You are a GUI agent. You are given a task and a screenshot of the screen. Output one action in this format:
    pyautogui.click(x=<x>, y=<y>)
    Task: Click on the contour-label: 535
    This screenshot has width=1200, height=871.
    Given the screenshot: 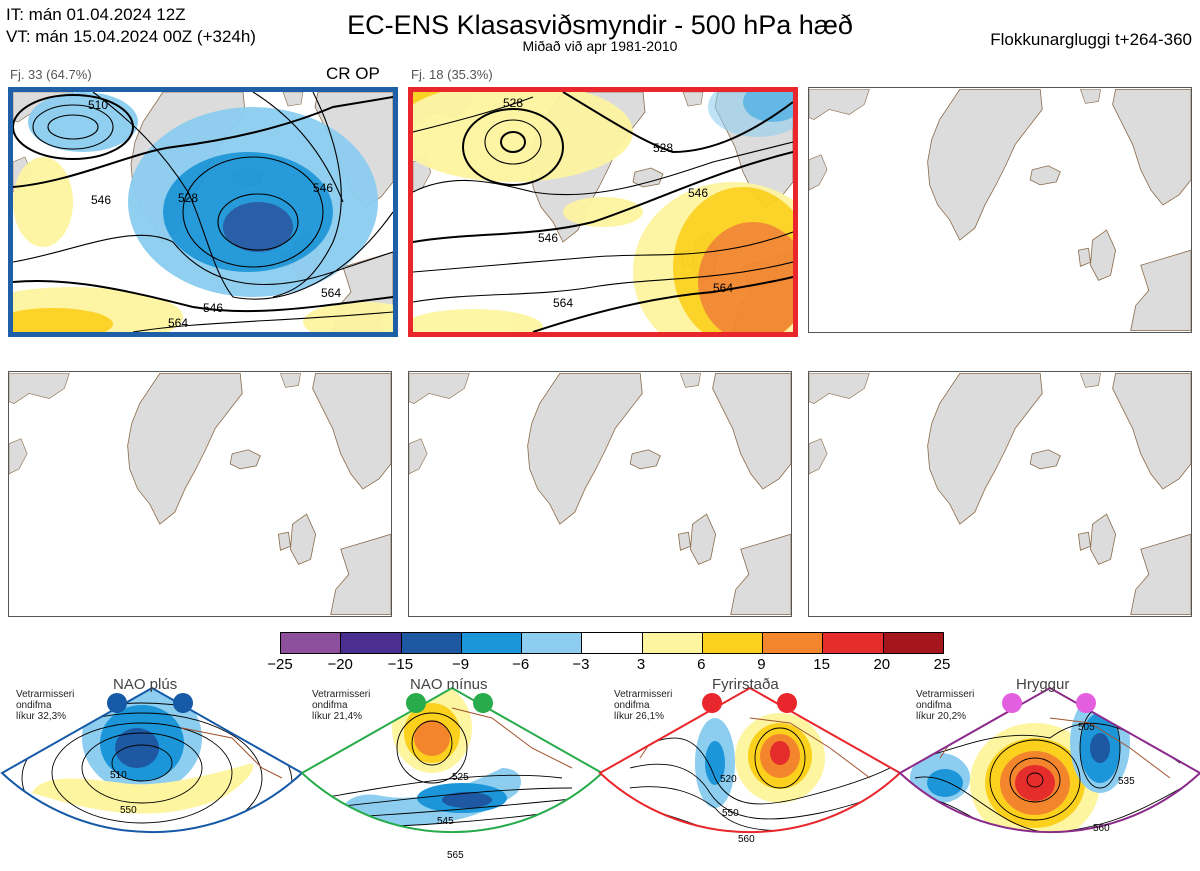 What is the action you would take?
    pyautogui.click(x=1126, y=781)
    